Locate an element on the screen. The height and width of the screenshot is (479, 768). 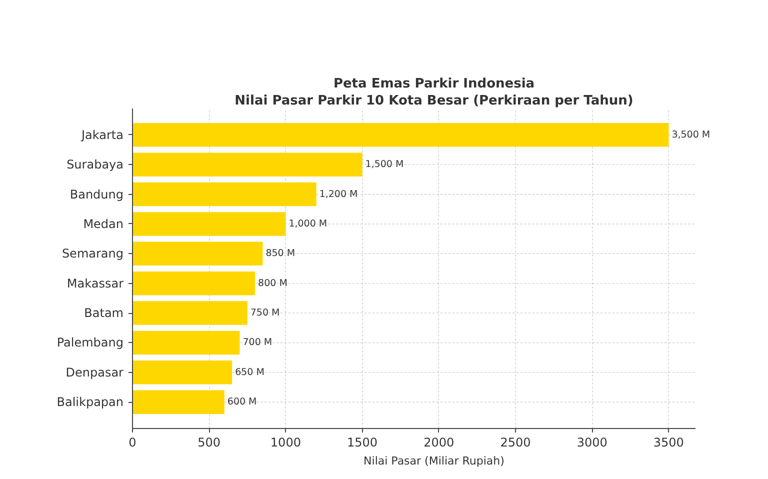
y-tick-label: Medan is located at coordinates (103, 223).